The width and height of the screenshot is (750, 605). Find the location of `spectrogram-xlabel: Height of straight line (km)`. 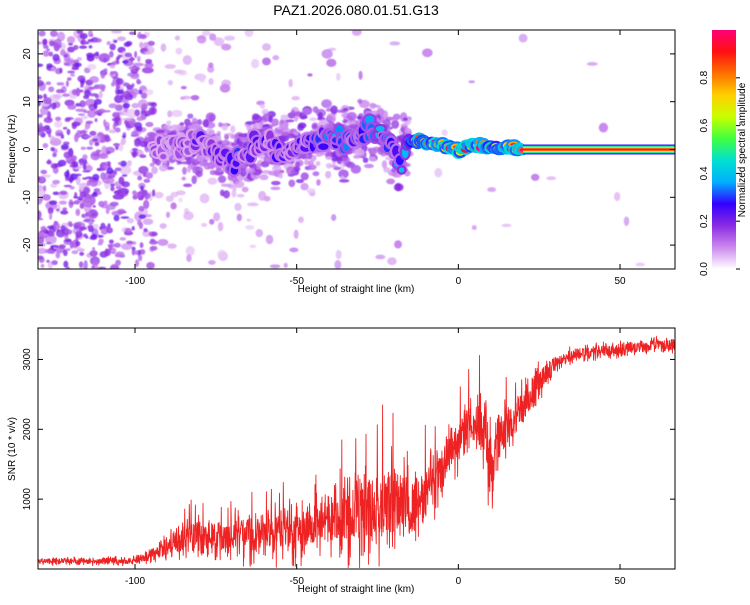

spectrogram-xlabel: Height of straight line (km) is located at coordinates (356, 289).